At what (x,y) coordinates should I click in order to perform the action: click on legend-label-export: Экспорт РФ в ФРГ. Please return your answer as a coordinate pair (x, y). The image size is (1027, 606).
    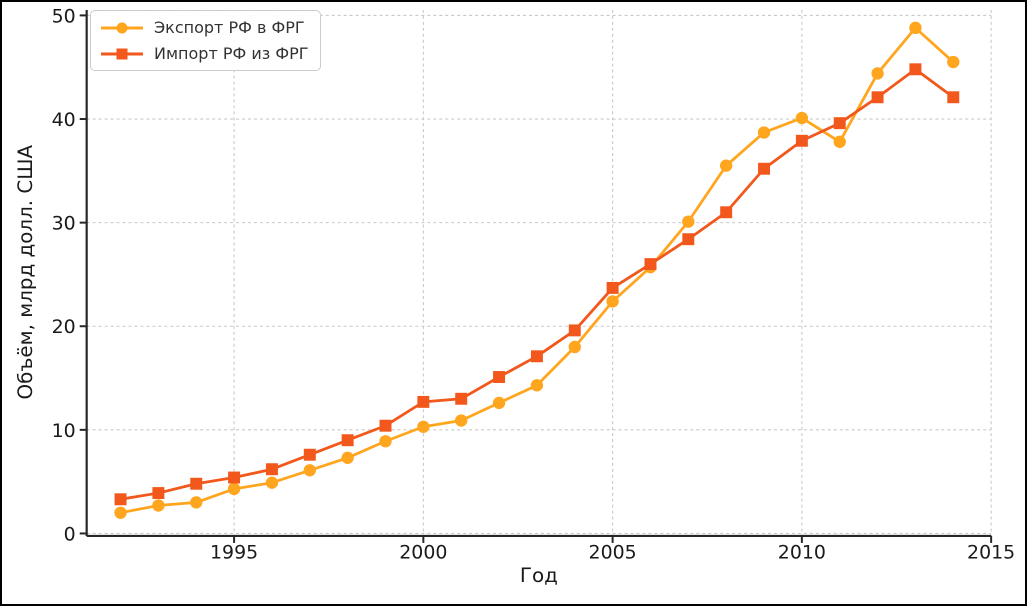
    Looking at the image, I should click on (229, 27).